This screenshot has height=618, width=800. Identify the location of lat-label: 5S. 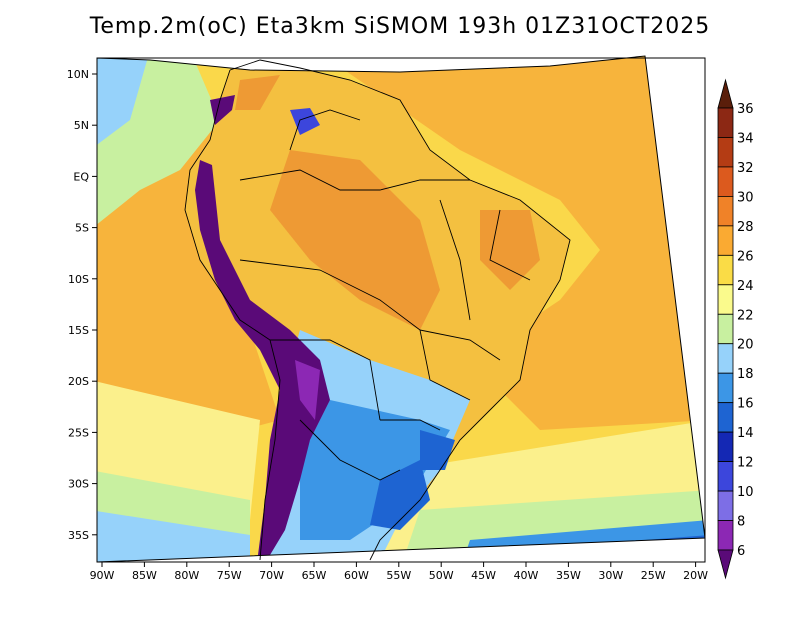
(82, 228).